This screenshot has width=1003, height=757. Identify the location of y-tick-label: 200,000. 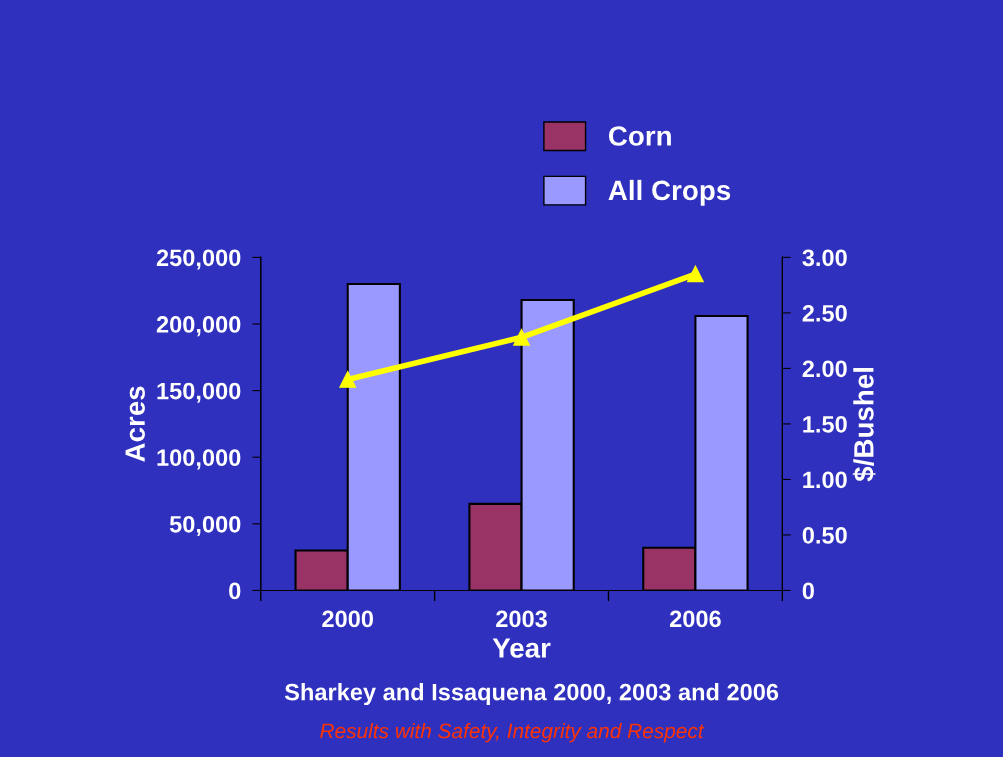
(198, 326).